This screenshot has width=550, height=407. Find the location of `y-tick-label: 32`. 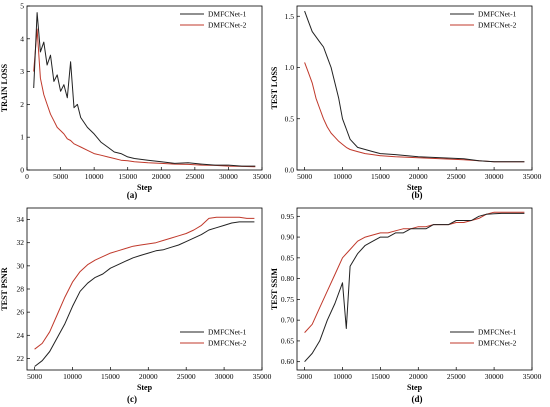

y-tick-label: 32 is located at coordinates (21, 242).